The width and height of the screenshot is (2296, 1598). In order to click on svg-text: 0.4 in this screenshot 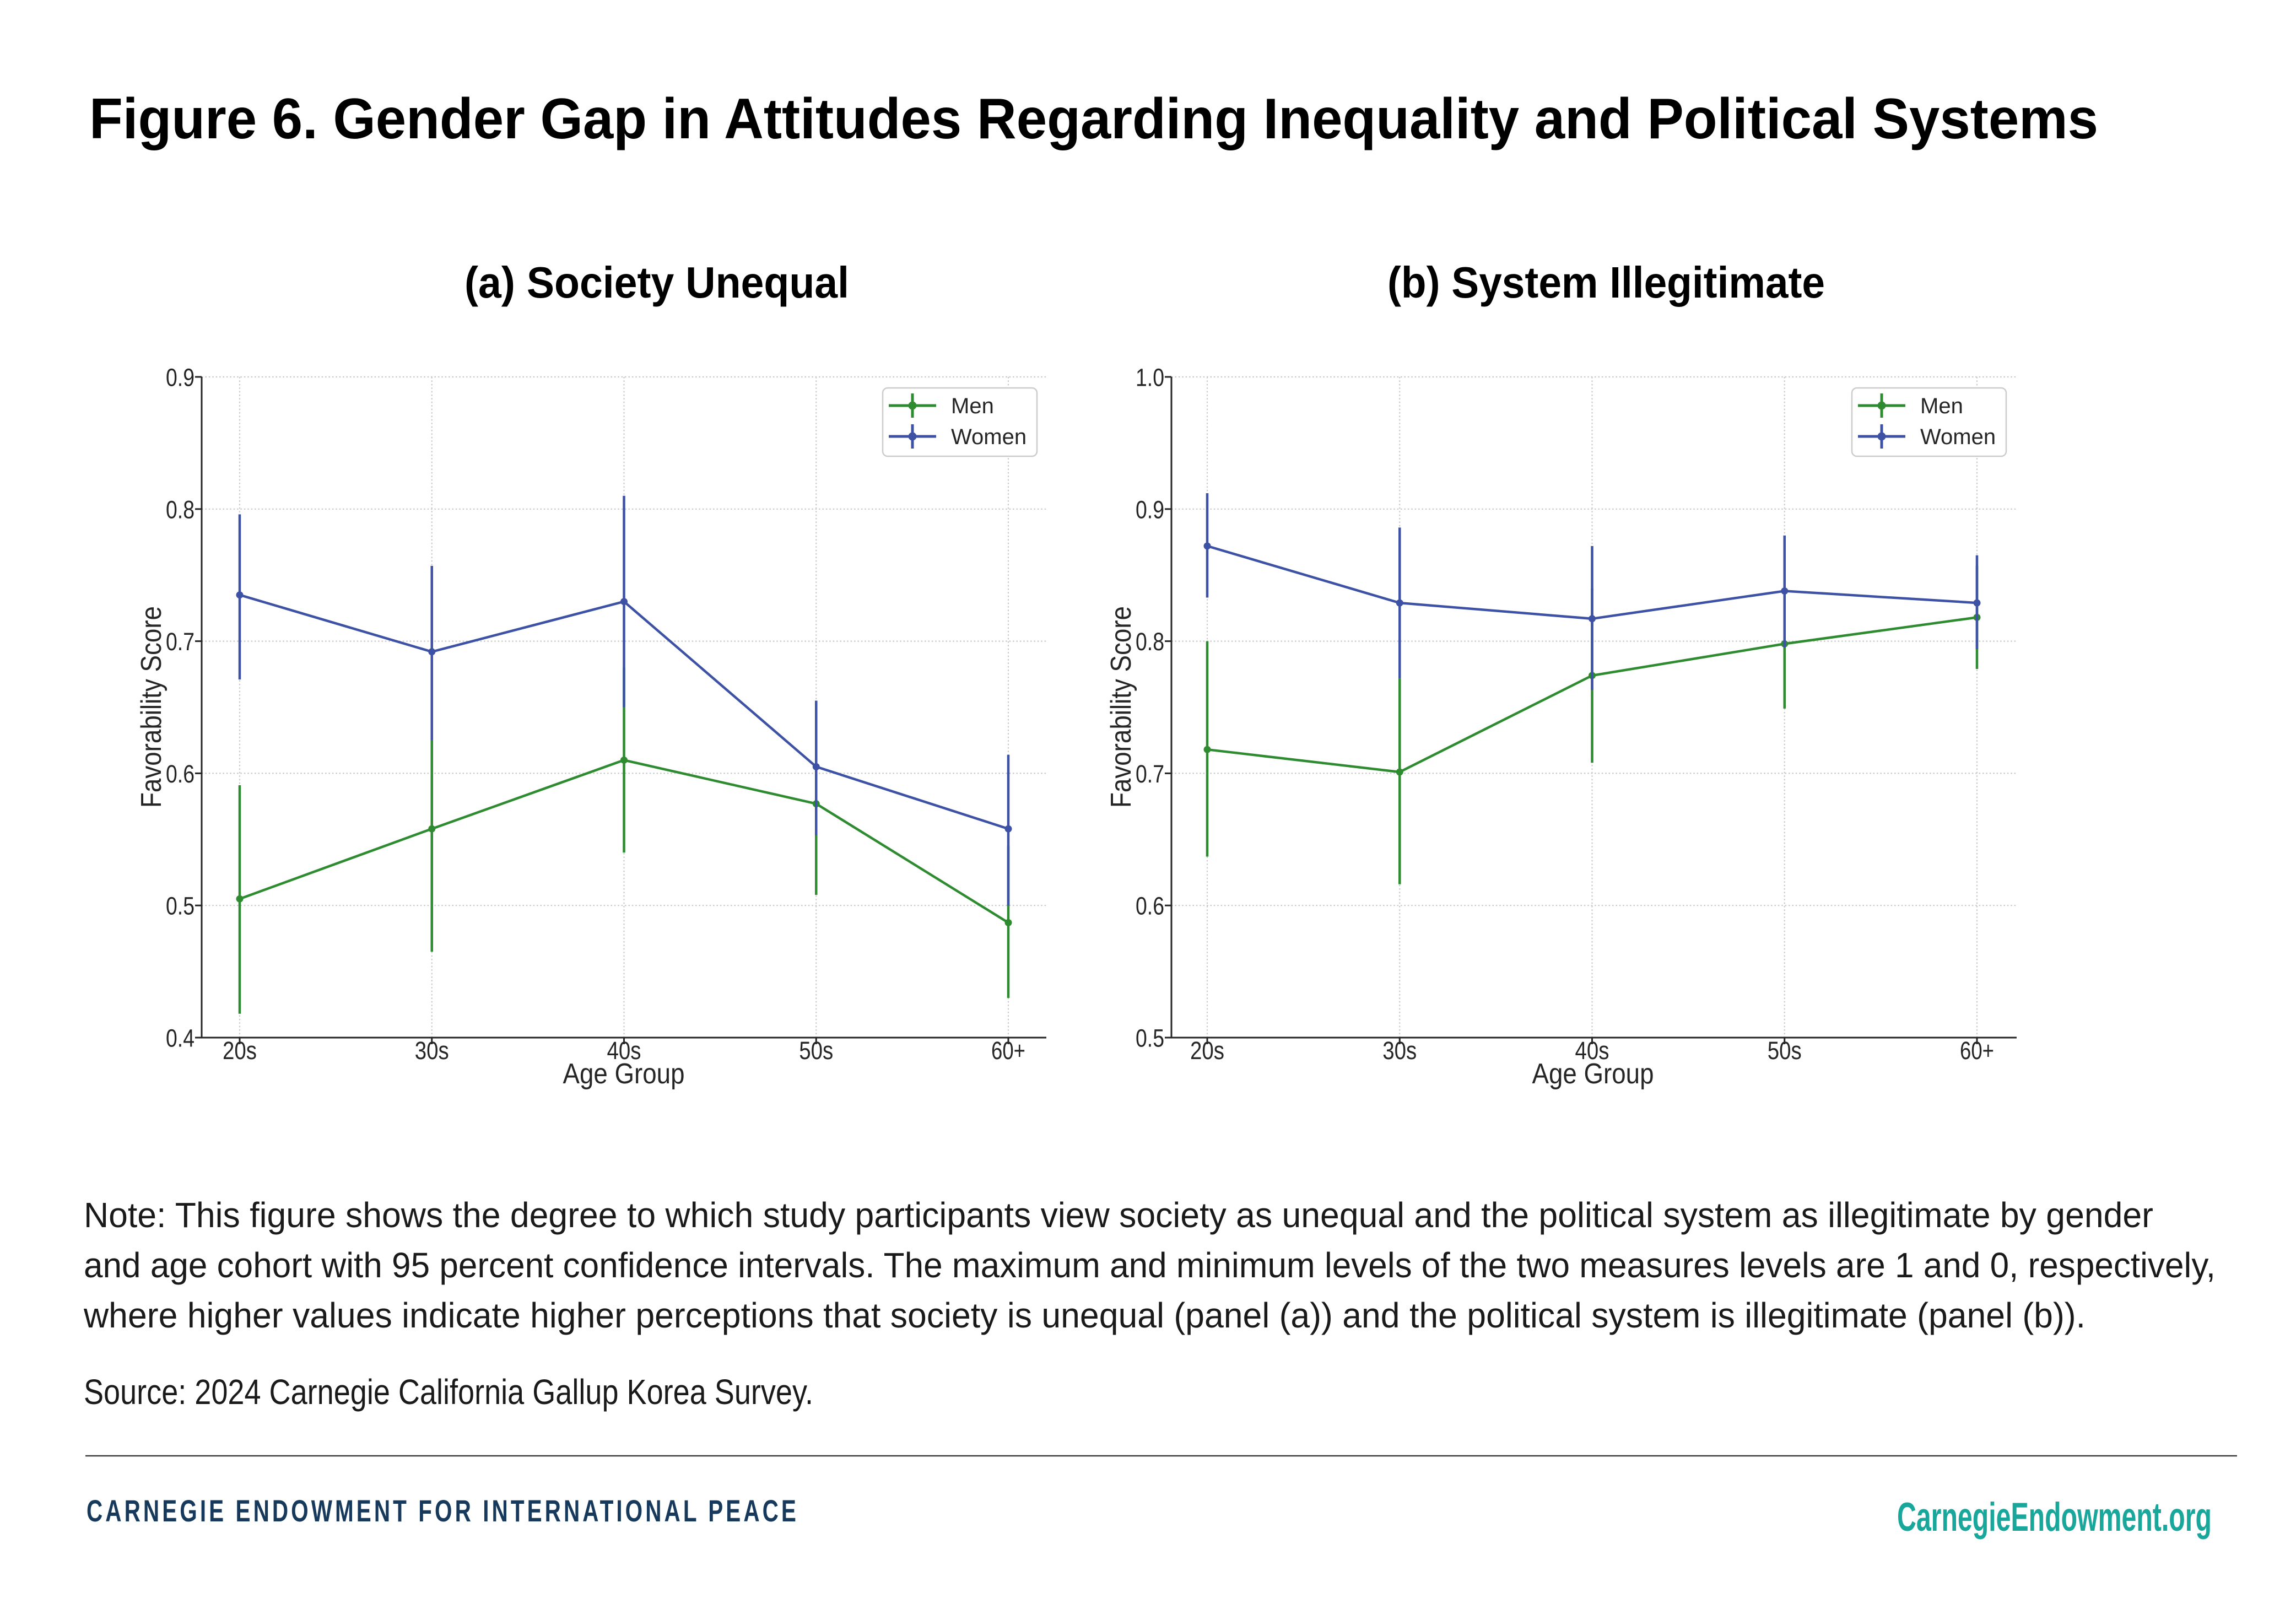, I will do `click(181, 1038)`.